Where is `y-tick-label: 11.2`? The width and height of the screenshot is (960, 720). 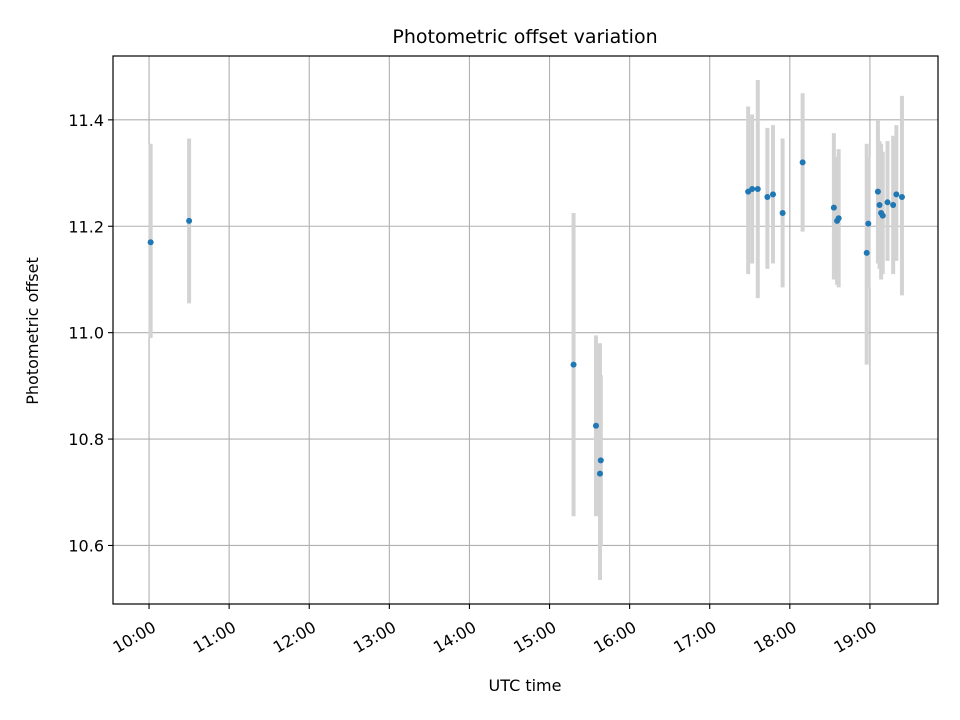
y-tick-label: 11.2 is located at coordinates (86, 226).